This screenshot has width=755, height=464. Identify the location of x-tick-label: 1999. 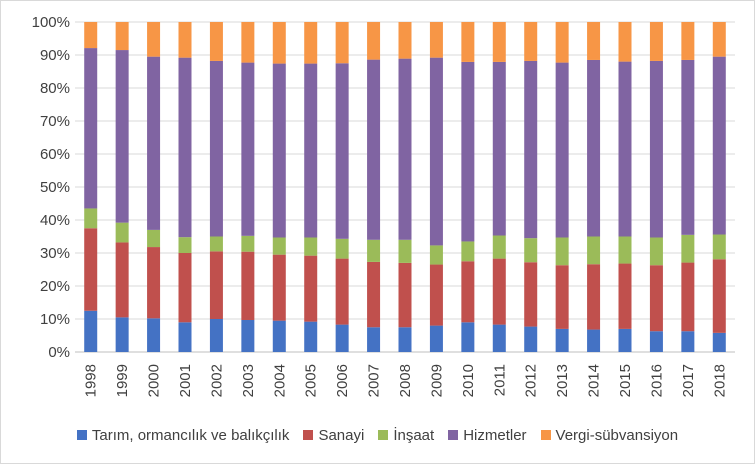
(122, 380).